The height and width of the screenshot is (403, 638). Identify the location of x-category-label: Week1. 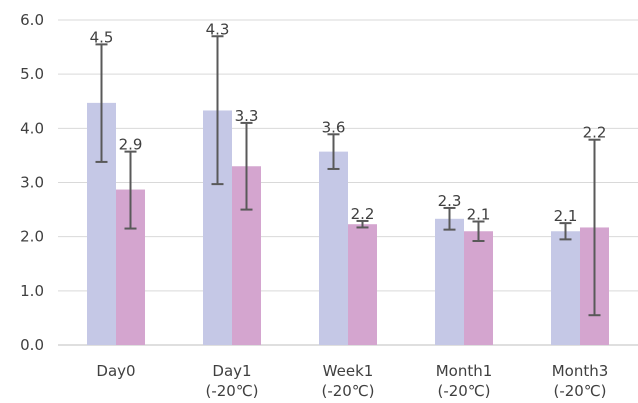
(348, 371).